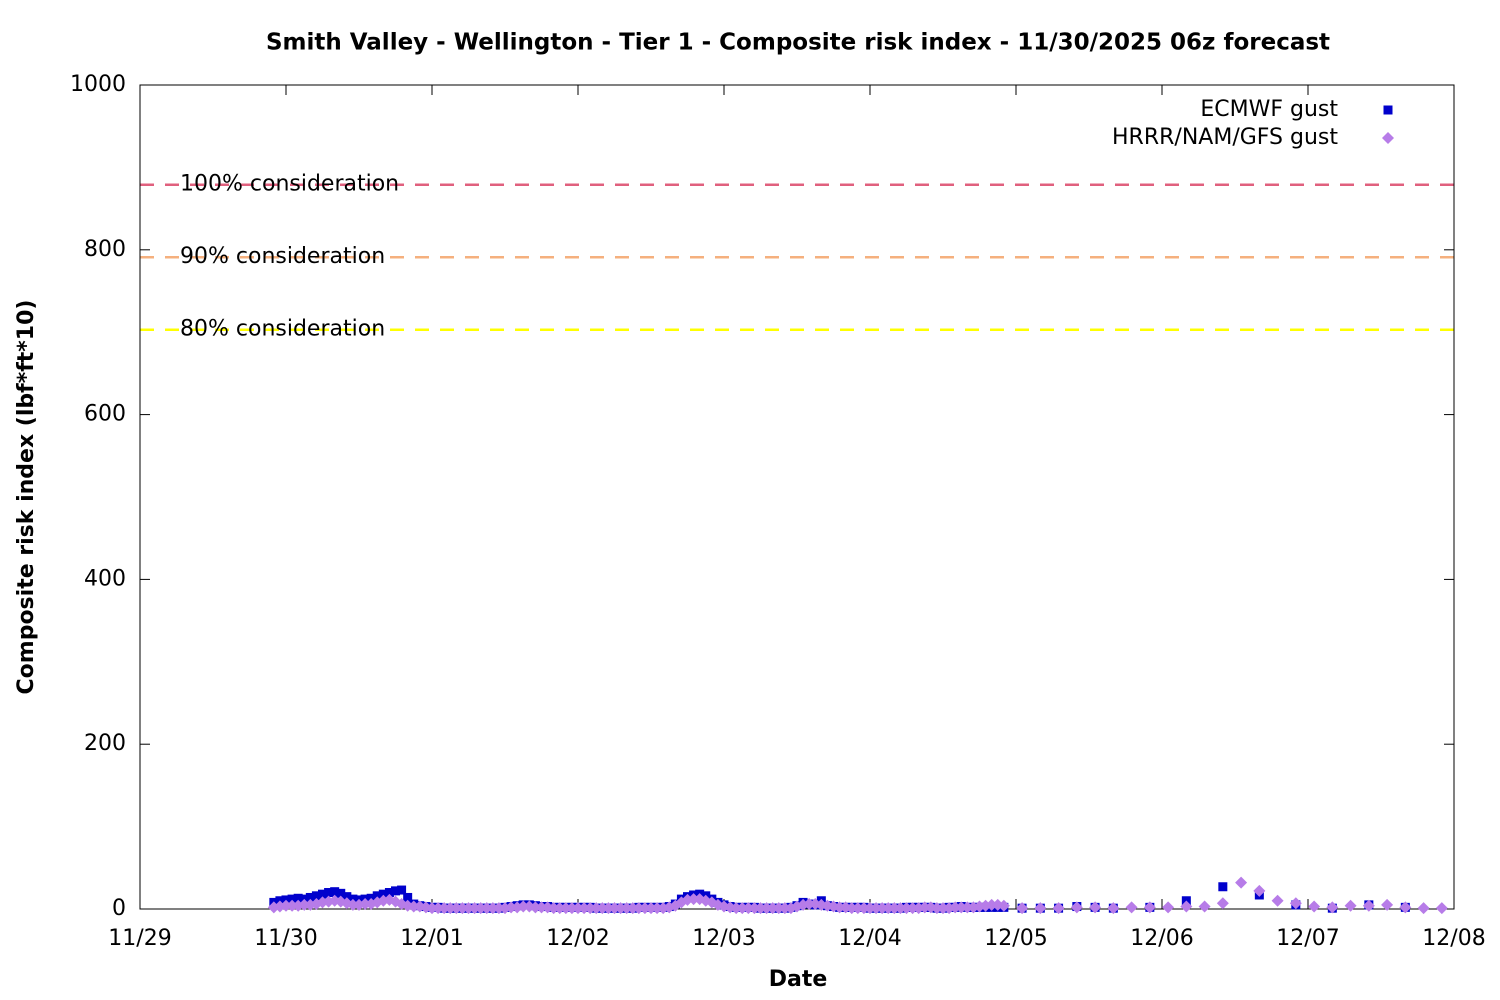 The width and height of the screenshot is (1500, 1000). Describe the element at coordinates (798, 979) in the screenshot. I see `x-axis-label: Date` at that location.